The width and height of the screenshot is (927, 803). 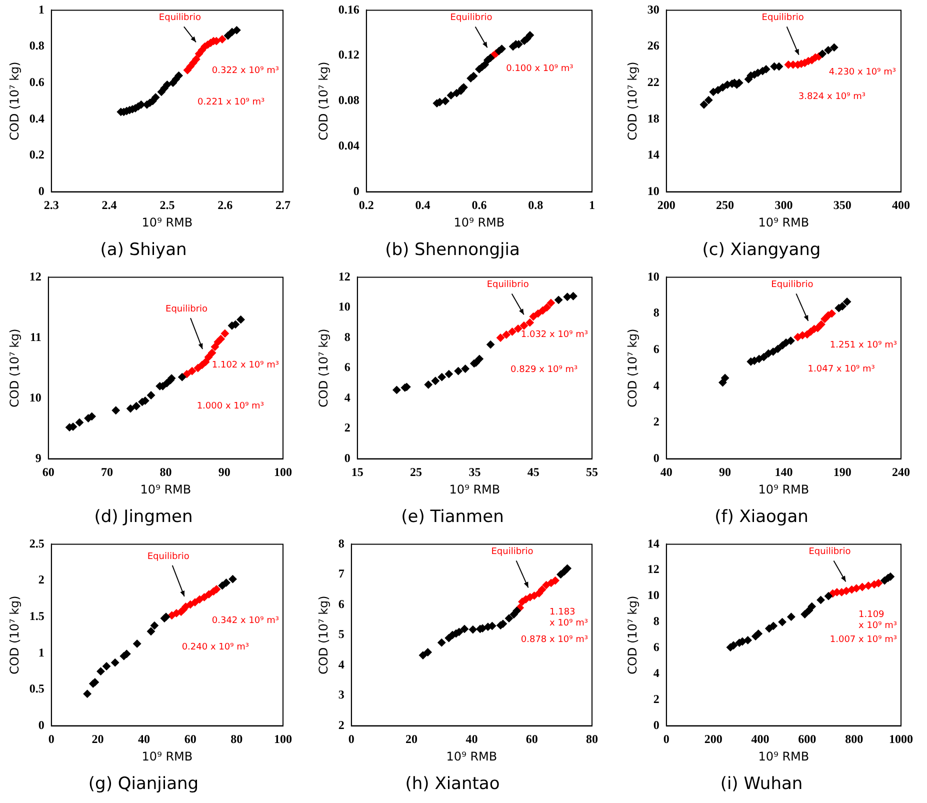 I want to click on x-tick-label: 0.8, so click(x=536, y=205).